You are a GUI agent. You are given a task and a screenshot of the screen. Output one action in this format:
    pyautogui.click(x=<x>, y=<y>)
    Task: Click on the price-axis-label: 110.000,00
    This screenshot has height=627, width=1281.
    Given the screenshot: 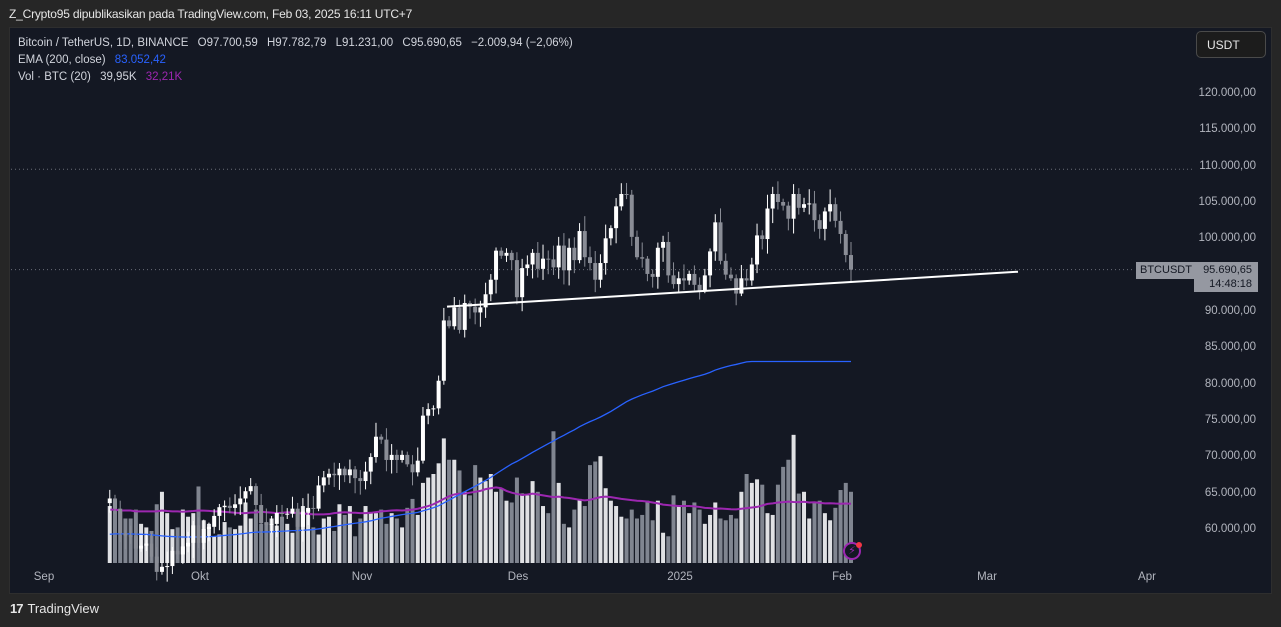 What is the action you would take?
    pyautogui.click(x=1227, y=165)
    